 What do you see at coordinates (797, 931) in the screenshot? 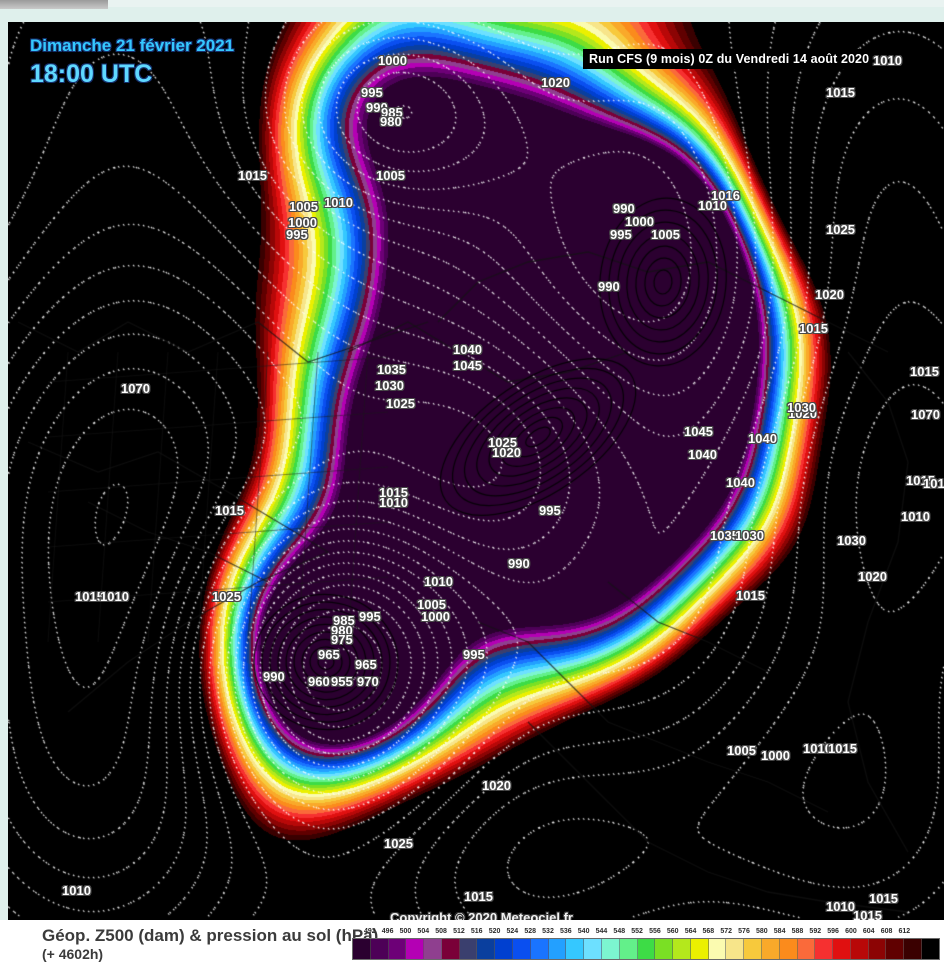
I see `colorbar-tick: 588` at bounding box center [797, 931].